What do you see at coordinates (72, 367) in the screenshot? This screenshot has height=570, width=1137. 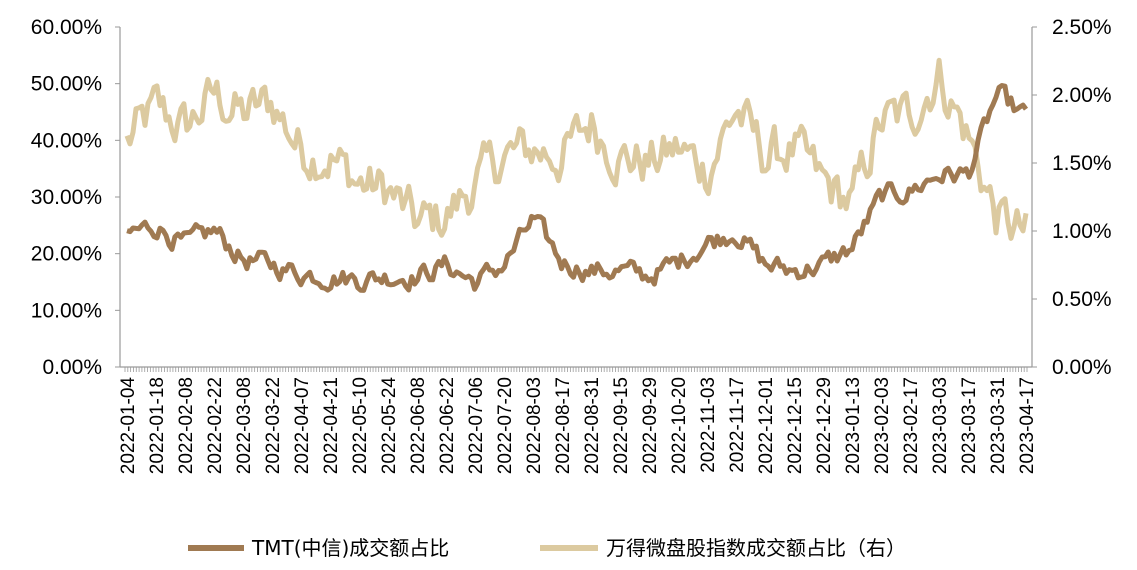 I see `left-y-tick-label: 0.00%` at bounding box center [72, 367].